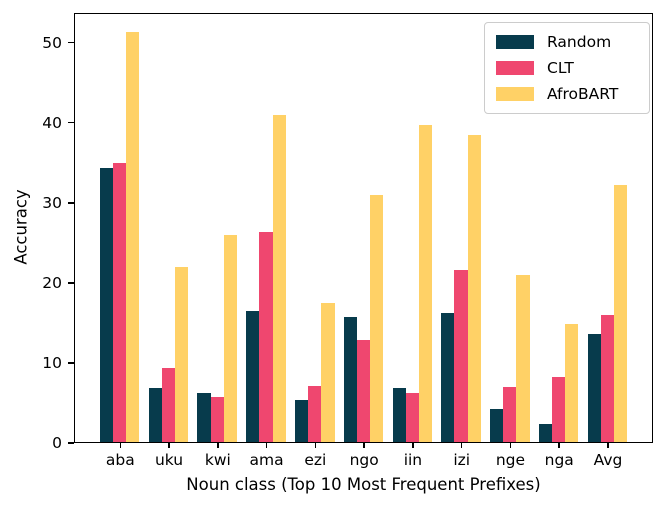 The image size is (665, 511). Describe the element at coordinates (523, 358) in the screenshot. I see `bar-afrobart-nge` at that location.